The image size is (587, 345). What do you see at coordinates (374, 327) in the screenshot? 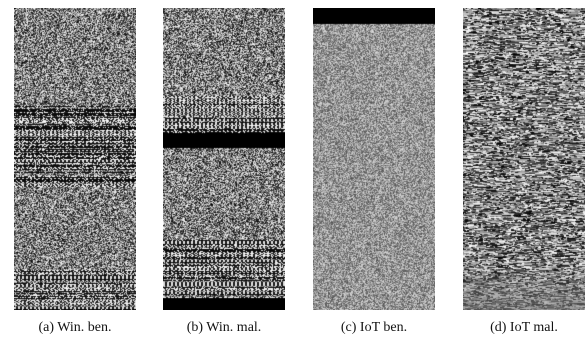
I see `caption-iot-benign: (c) IoT ben.` at bounding box center [374, 327].